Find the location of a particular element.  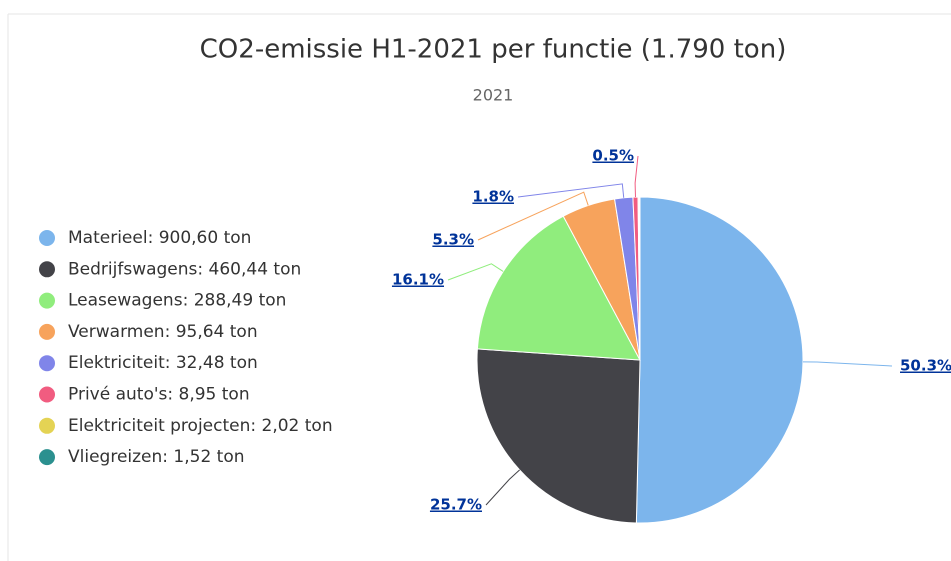

legend-label: Elektriciteit: 32,48 ton is located at coordinates (163, 363).